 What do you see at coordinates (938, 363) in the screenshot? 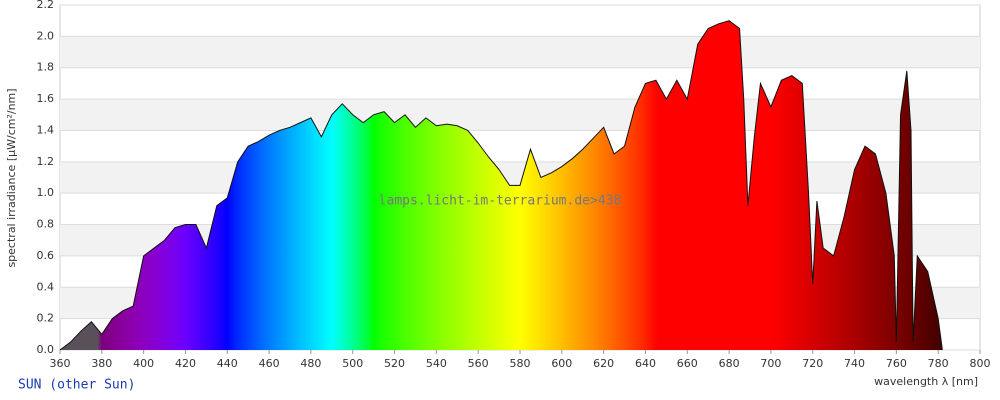
I see `x-tick-label: 780` at bounding box center [938, 363].